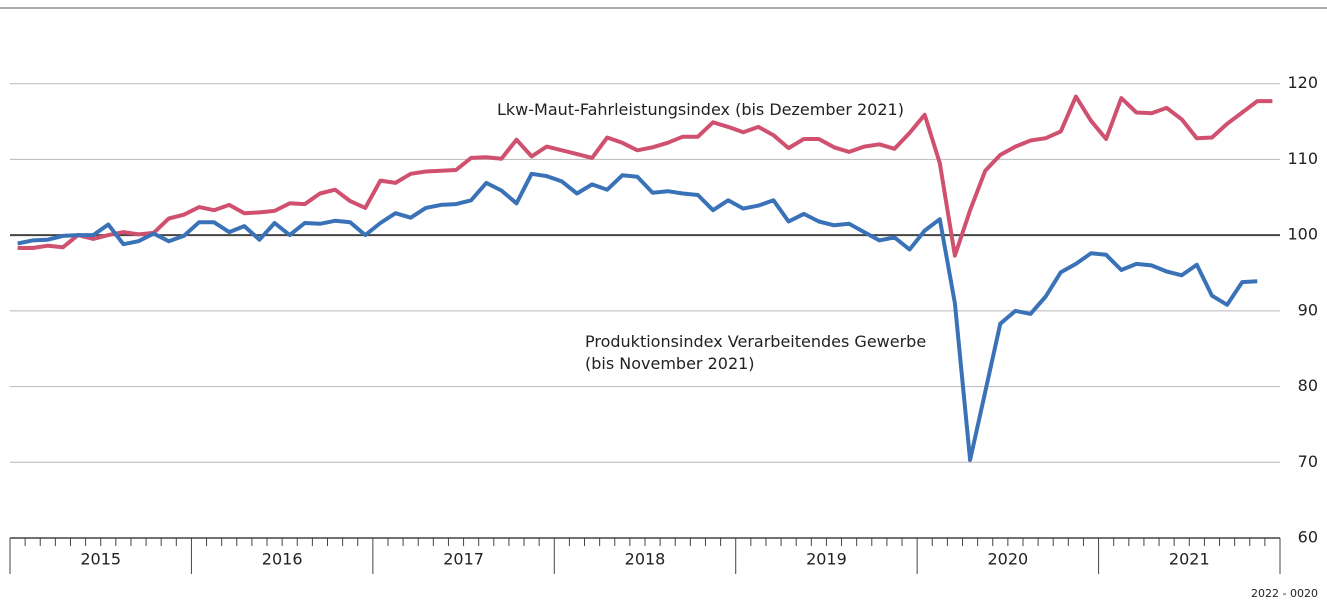  Describe the element at coordinates (1302, 234) in the screenshot. I see `y-tick-label: 100` at that location.